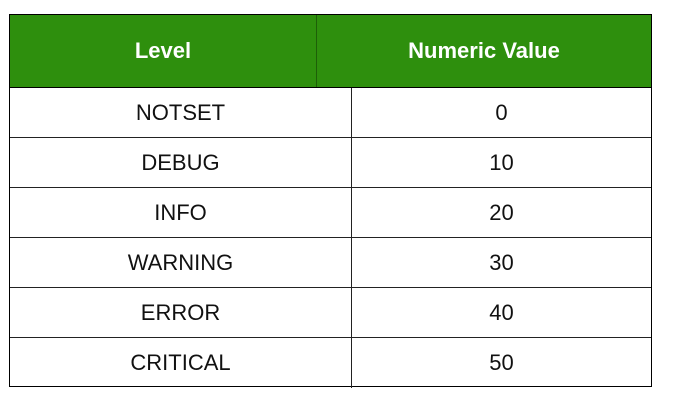 This screenshot has width=688, height=407. I want to click on level-cell: NOTSET, so click(181, 112).